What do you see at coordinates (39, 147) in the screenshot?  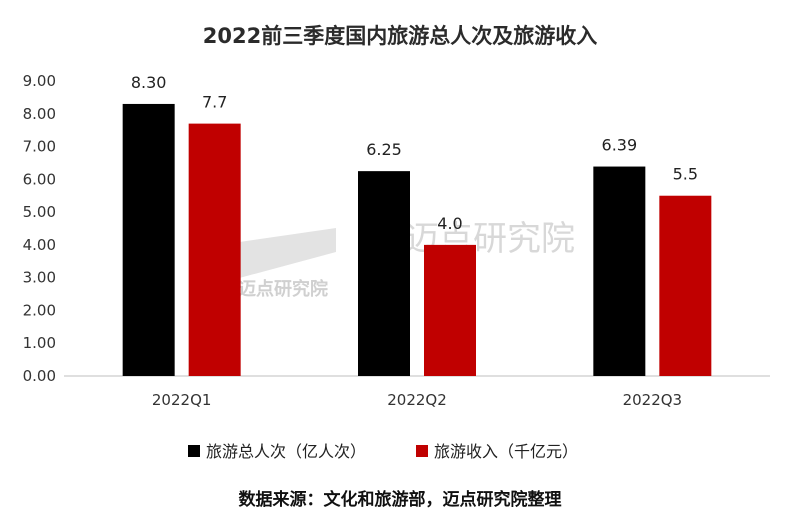 I see `y-tick-label: 7.00` at bounding box center [39, 147].